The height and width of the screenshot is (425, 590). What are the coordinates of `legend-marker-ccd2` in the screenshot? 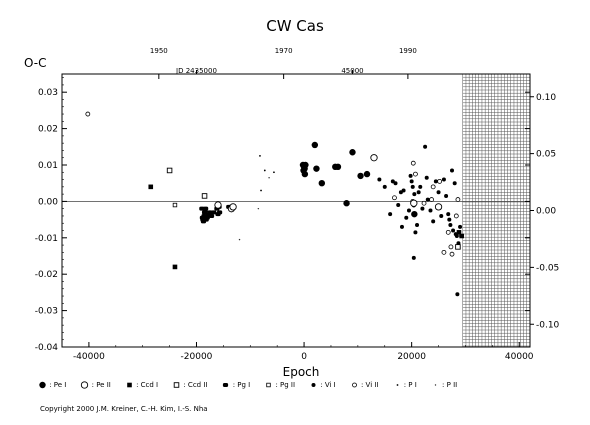 It's located at (176, 385).